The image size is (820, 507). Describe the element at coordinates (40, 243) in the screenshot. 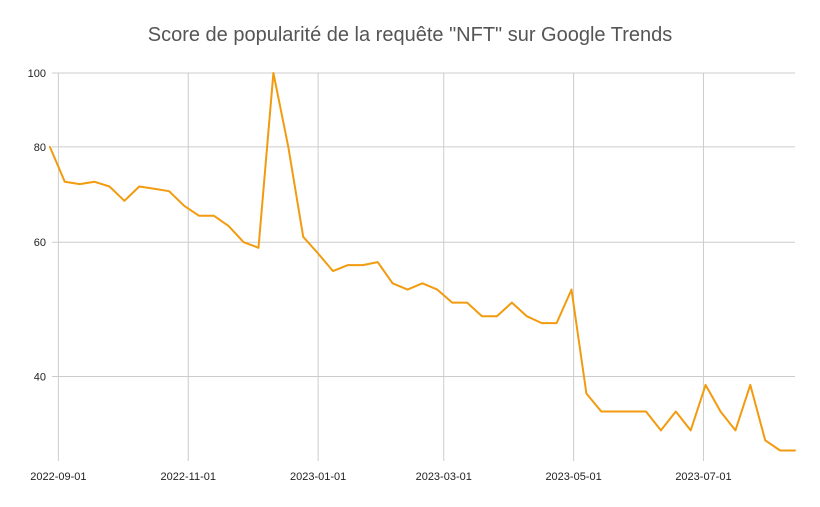

I see `y-tick-label: 60` at that location.